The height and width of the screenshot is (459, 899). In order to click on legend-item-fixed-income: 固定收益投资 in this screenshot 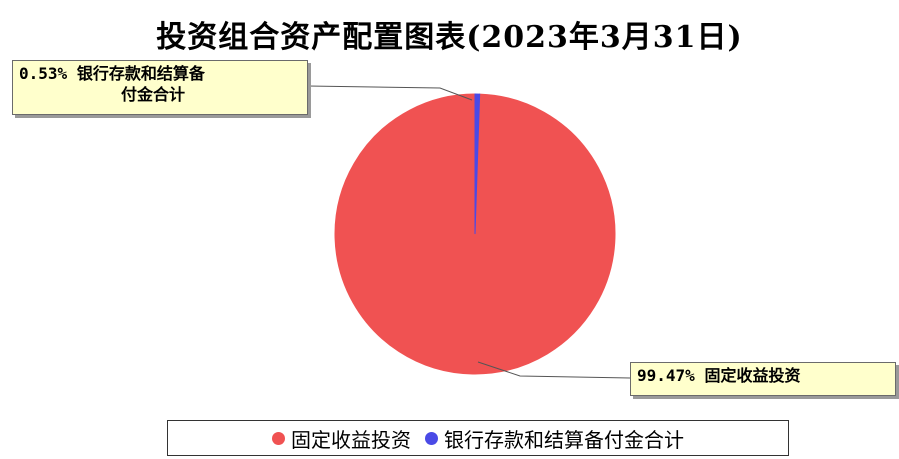, I will do `click(341, 438)`.